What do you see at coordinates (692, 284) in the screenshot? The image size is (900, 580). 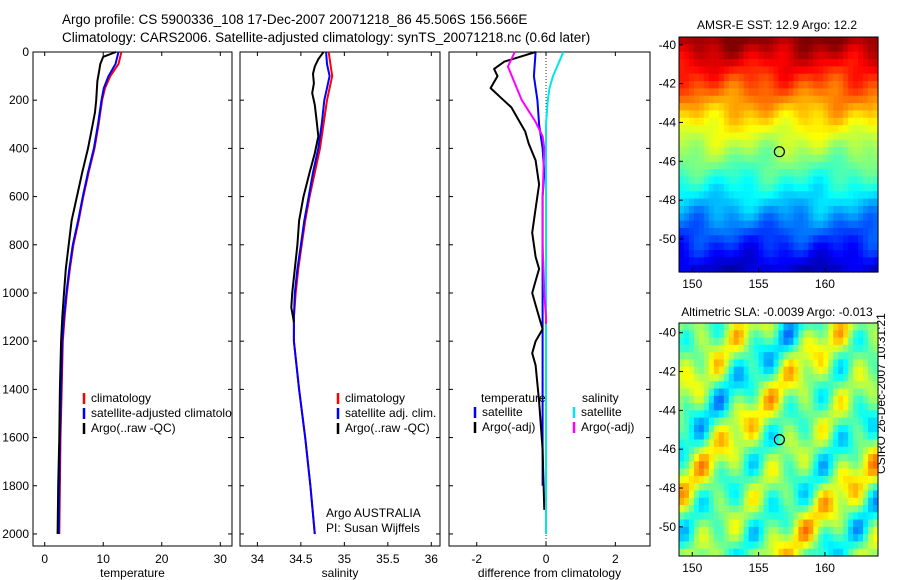 I see `sst-xtick-label: 150` at bounding box center [692, 284].